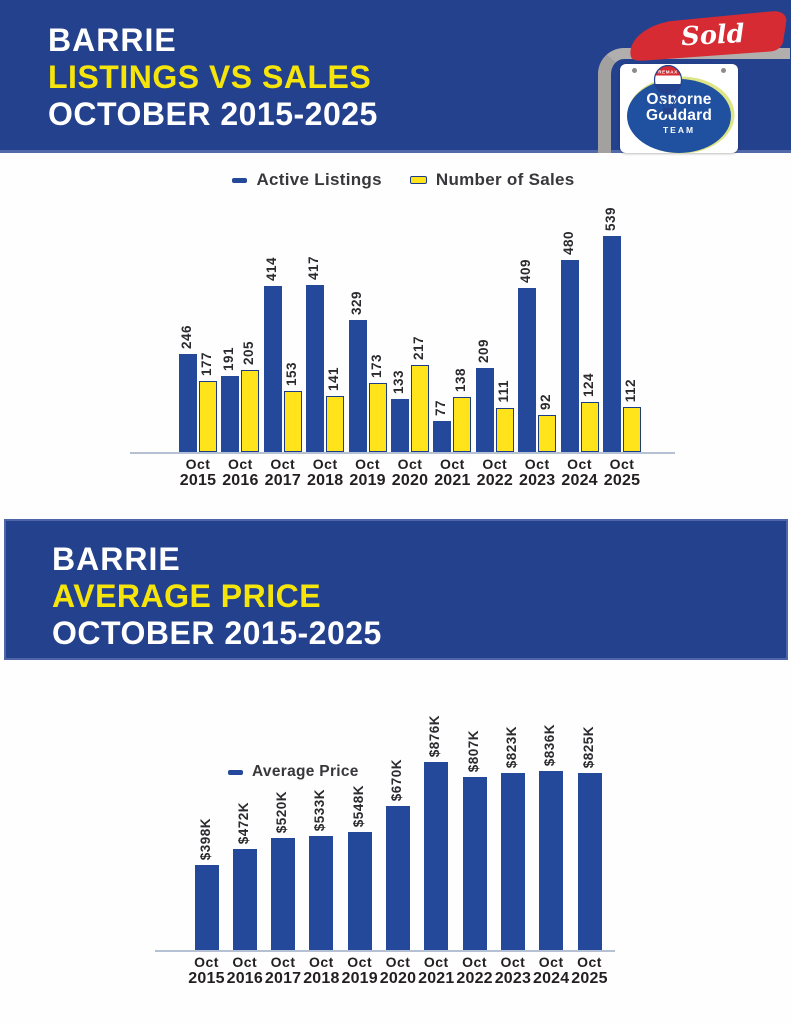 Image resolution: width=791 pixels, height=1024 pixels. I want to click on x-axis-year: 2019, so click(359, 978).